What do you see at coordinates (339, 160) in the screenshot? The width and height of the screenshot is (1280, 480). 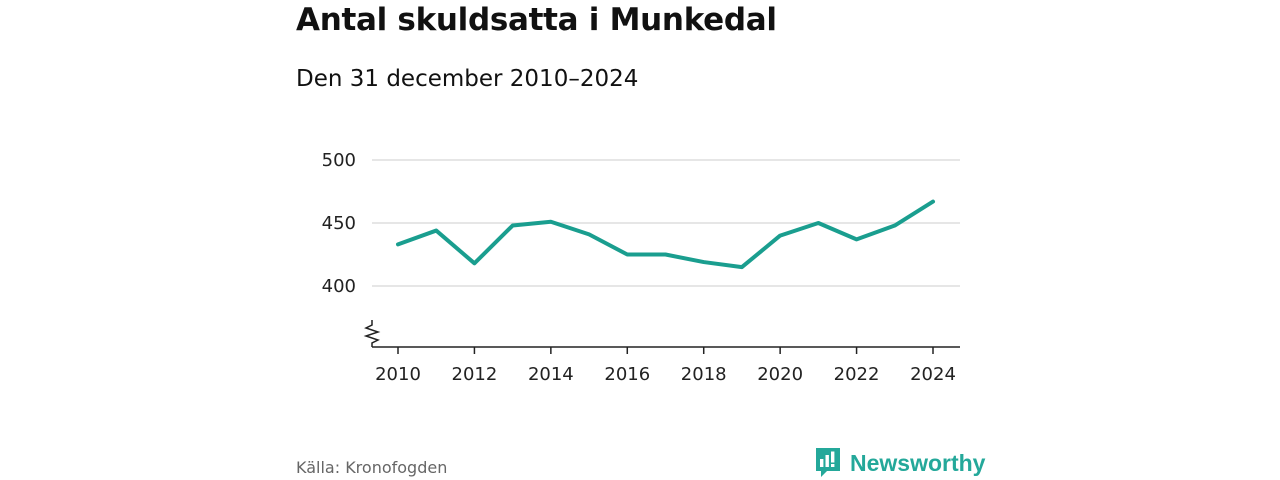 I see `y-tick-label: 500` at bounding box center [339, 160].